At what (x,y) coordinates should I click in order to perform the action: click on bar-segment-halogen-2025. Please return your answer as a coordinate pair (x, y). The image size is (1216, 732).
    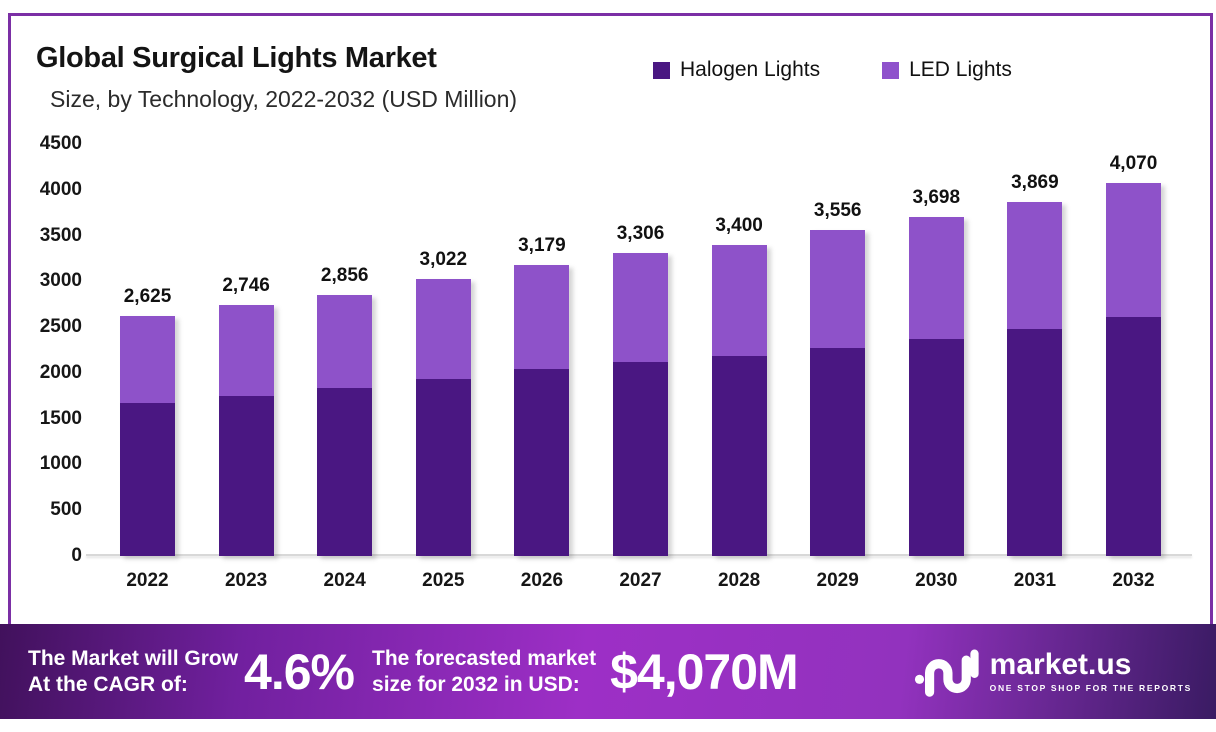
    Looking at the image, I should click on (443, 467).